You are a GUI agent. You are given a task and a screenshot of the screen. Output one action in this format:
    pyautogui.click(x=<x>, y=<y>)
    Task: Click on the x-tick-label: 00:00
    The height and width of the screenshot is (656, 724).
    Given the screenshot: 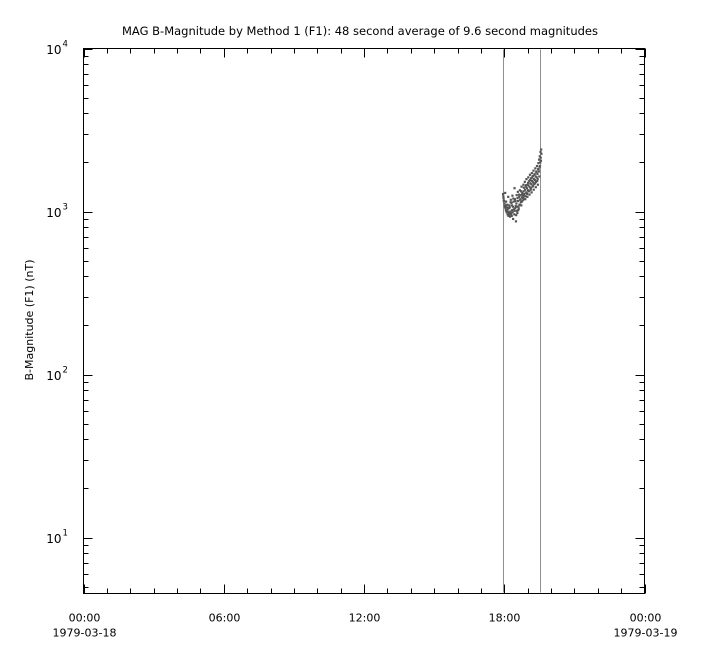 What is the action you would take?
    pyautogui.click(x=646, y=618)
    